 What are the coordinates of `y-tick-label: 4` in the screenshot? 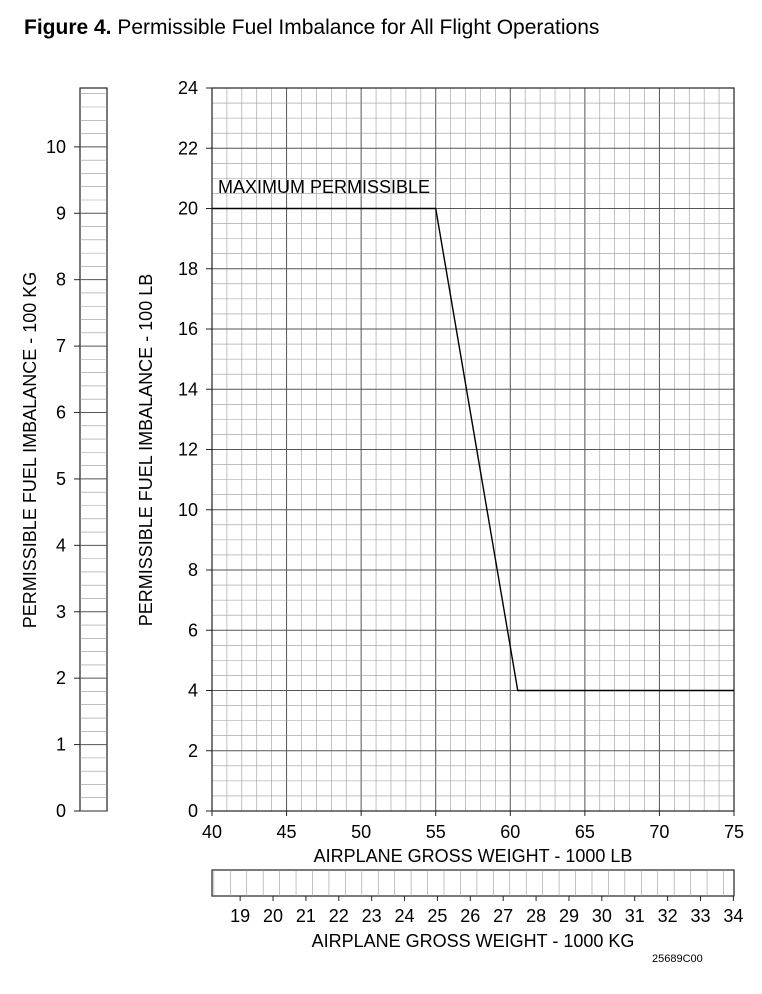 It's located at (193, 691).